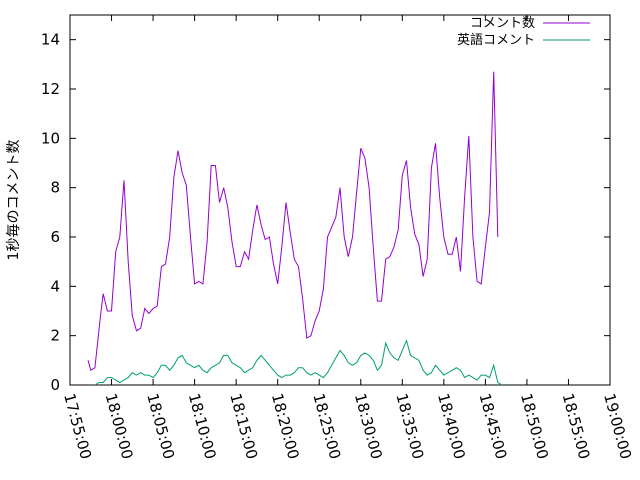 The image size is (640, 480). Describe the element at coordinates (409, 426) in the screenshot. I see `x-tick-label-8: 18:35:00` at that location.